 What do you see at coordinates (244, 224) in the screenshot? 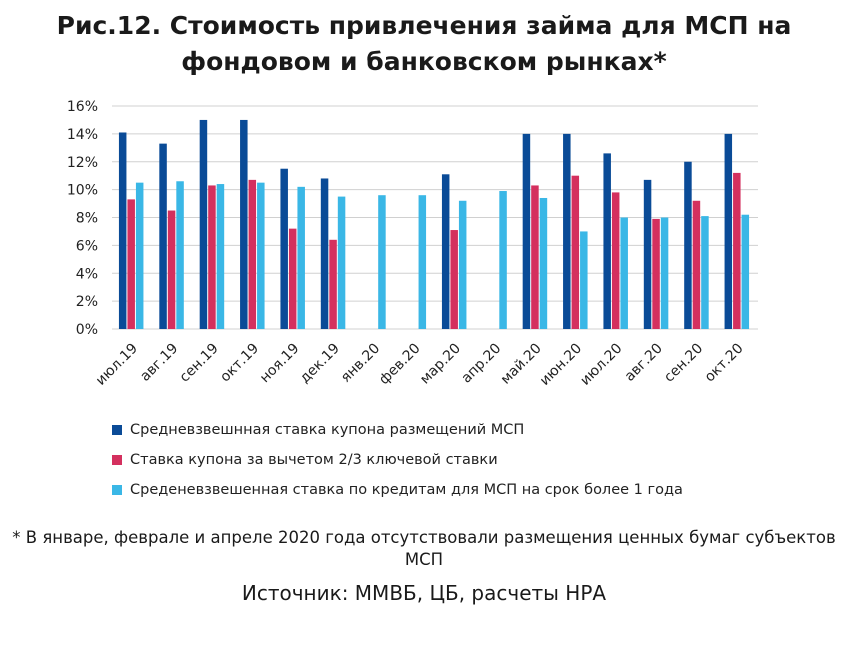
I see `bar-series1-окт.19` at bounding box center [244, 224].